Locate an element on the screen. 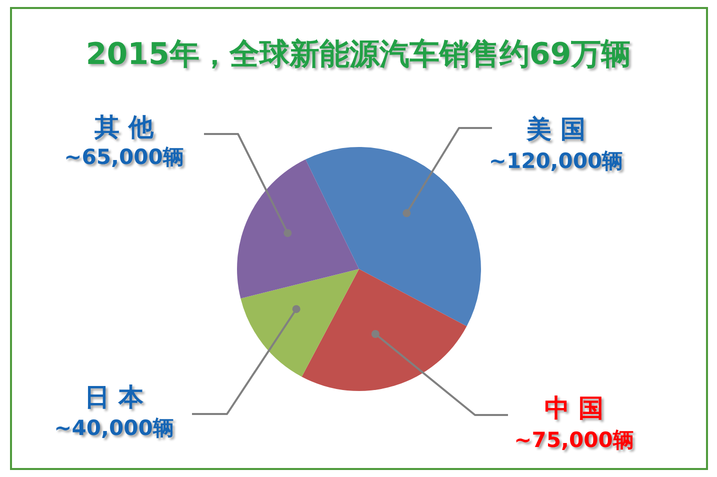 The image size is (717, 477). slice-label: 其 他 is located at coordinates (124, 127).